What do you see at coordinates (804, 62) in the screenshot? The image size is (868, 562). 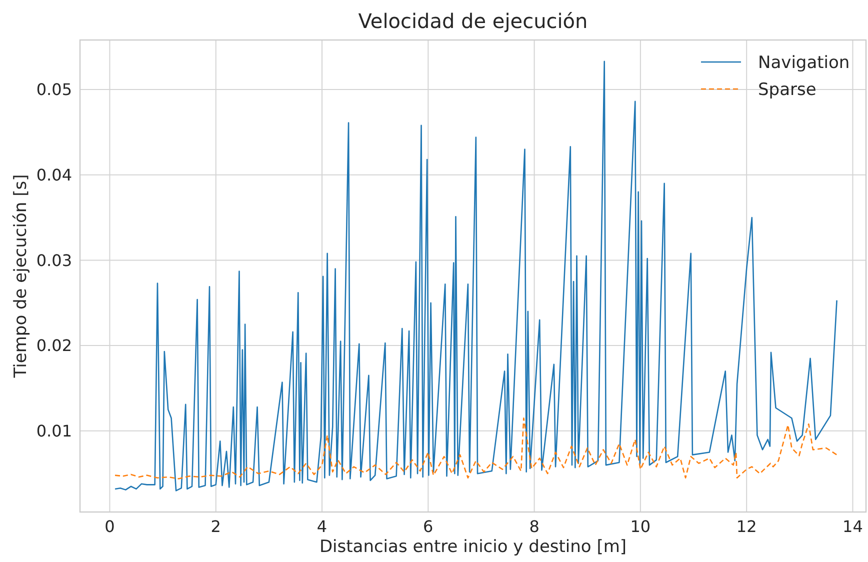 I see `legend-label: Navigation` at bounding box center [804, 62].